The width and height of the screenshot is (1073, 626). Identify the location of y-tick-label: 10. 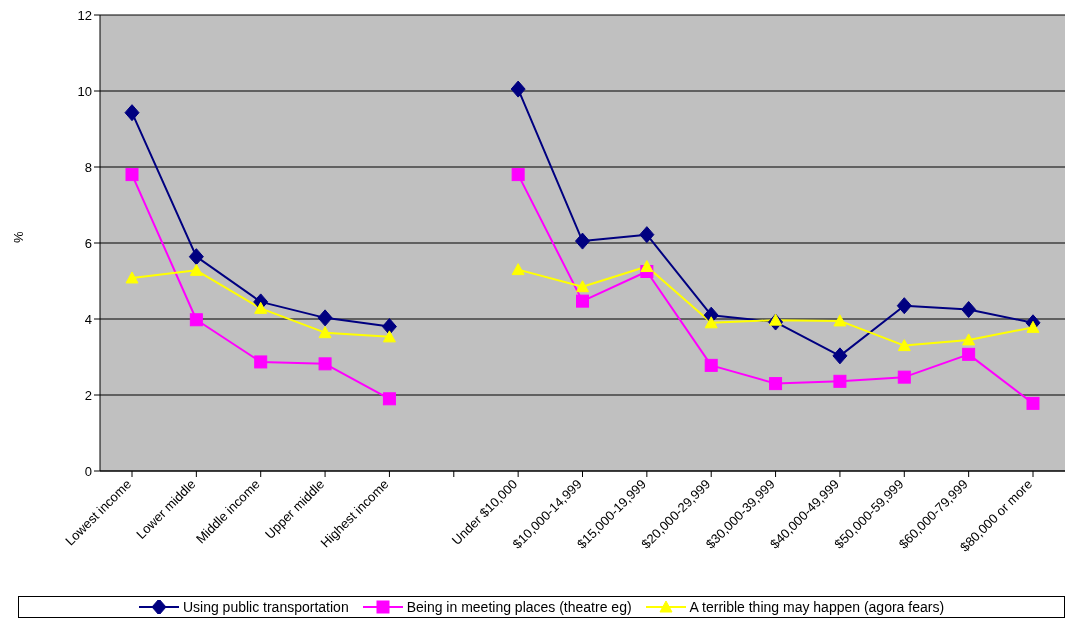
(84, 91).